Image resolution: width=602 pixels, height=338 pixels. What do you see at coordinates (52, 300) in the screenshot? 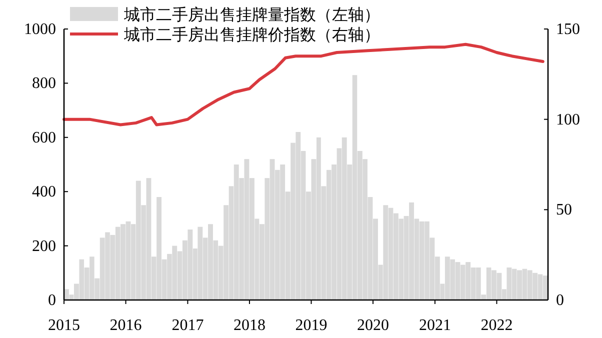
I see `y-tick-label: 0` at bounding box center [52, 300].